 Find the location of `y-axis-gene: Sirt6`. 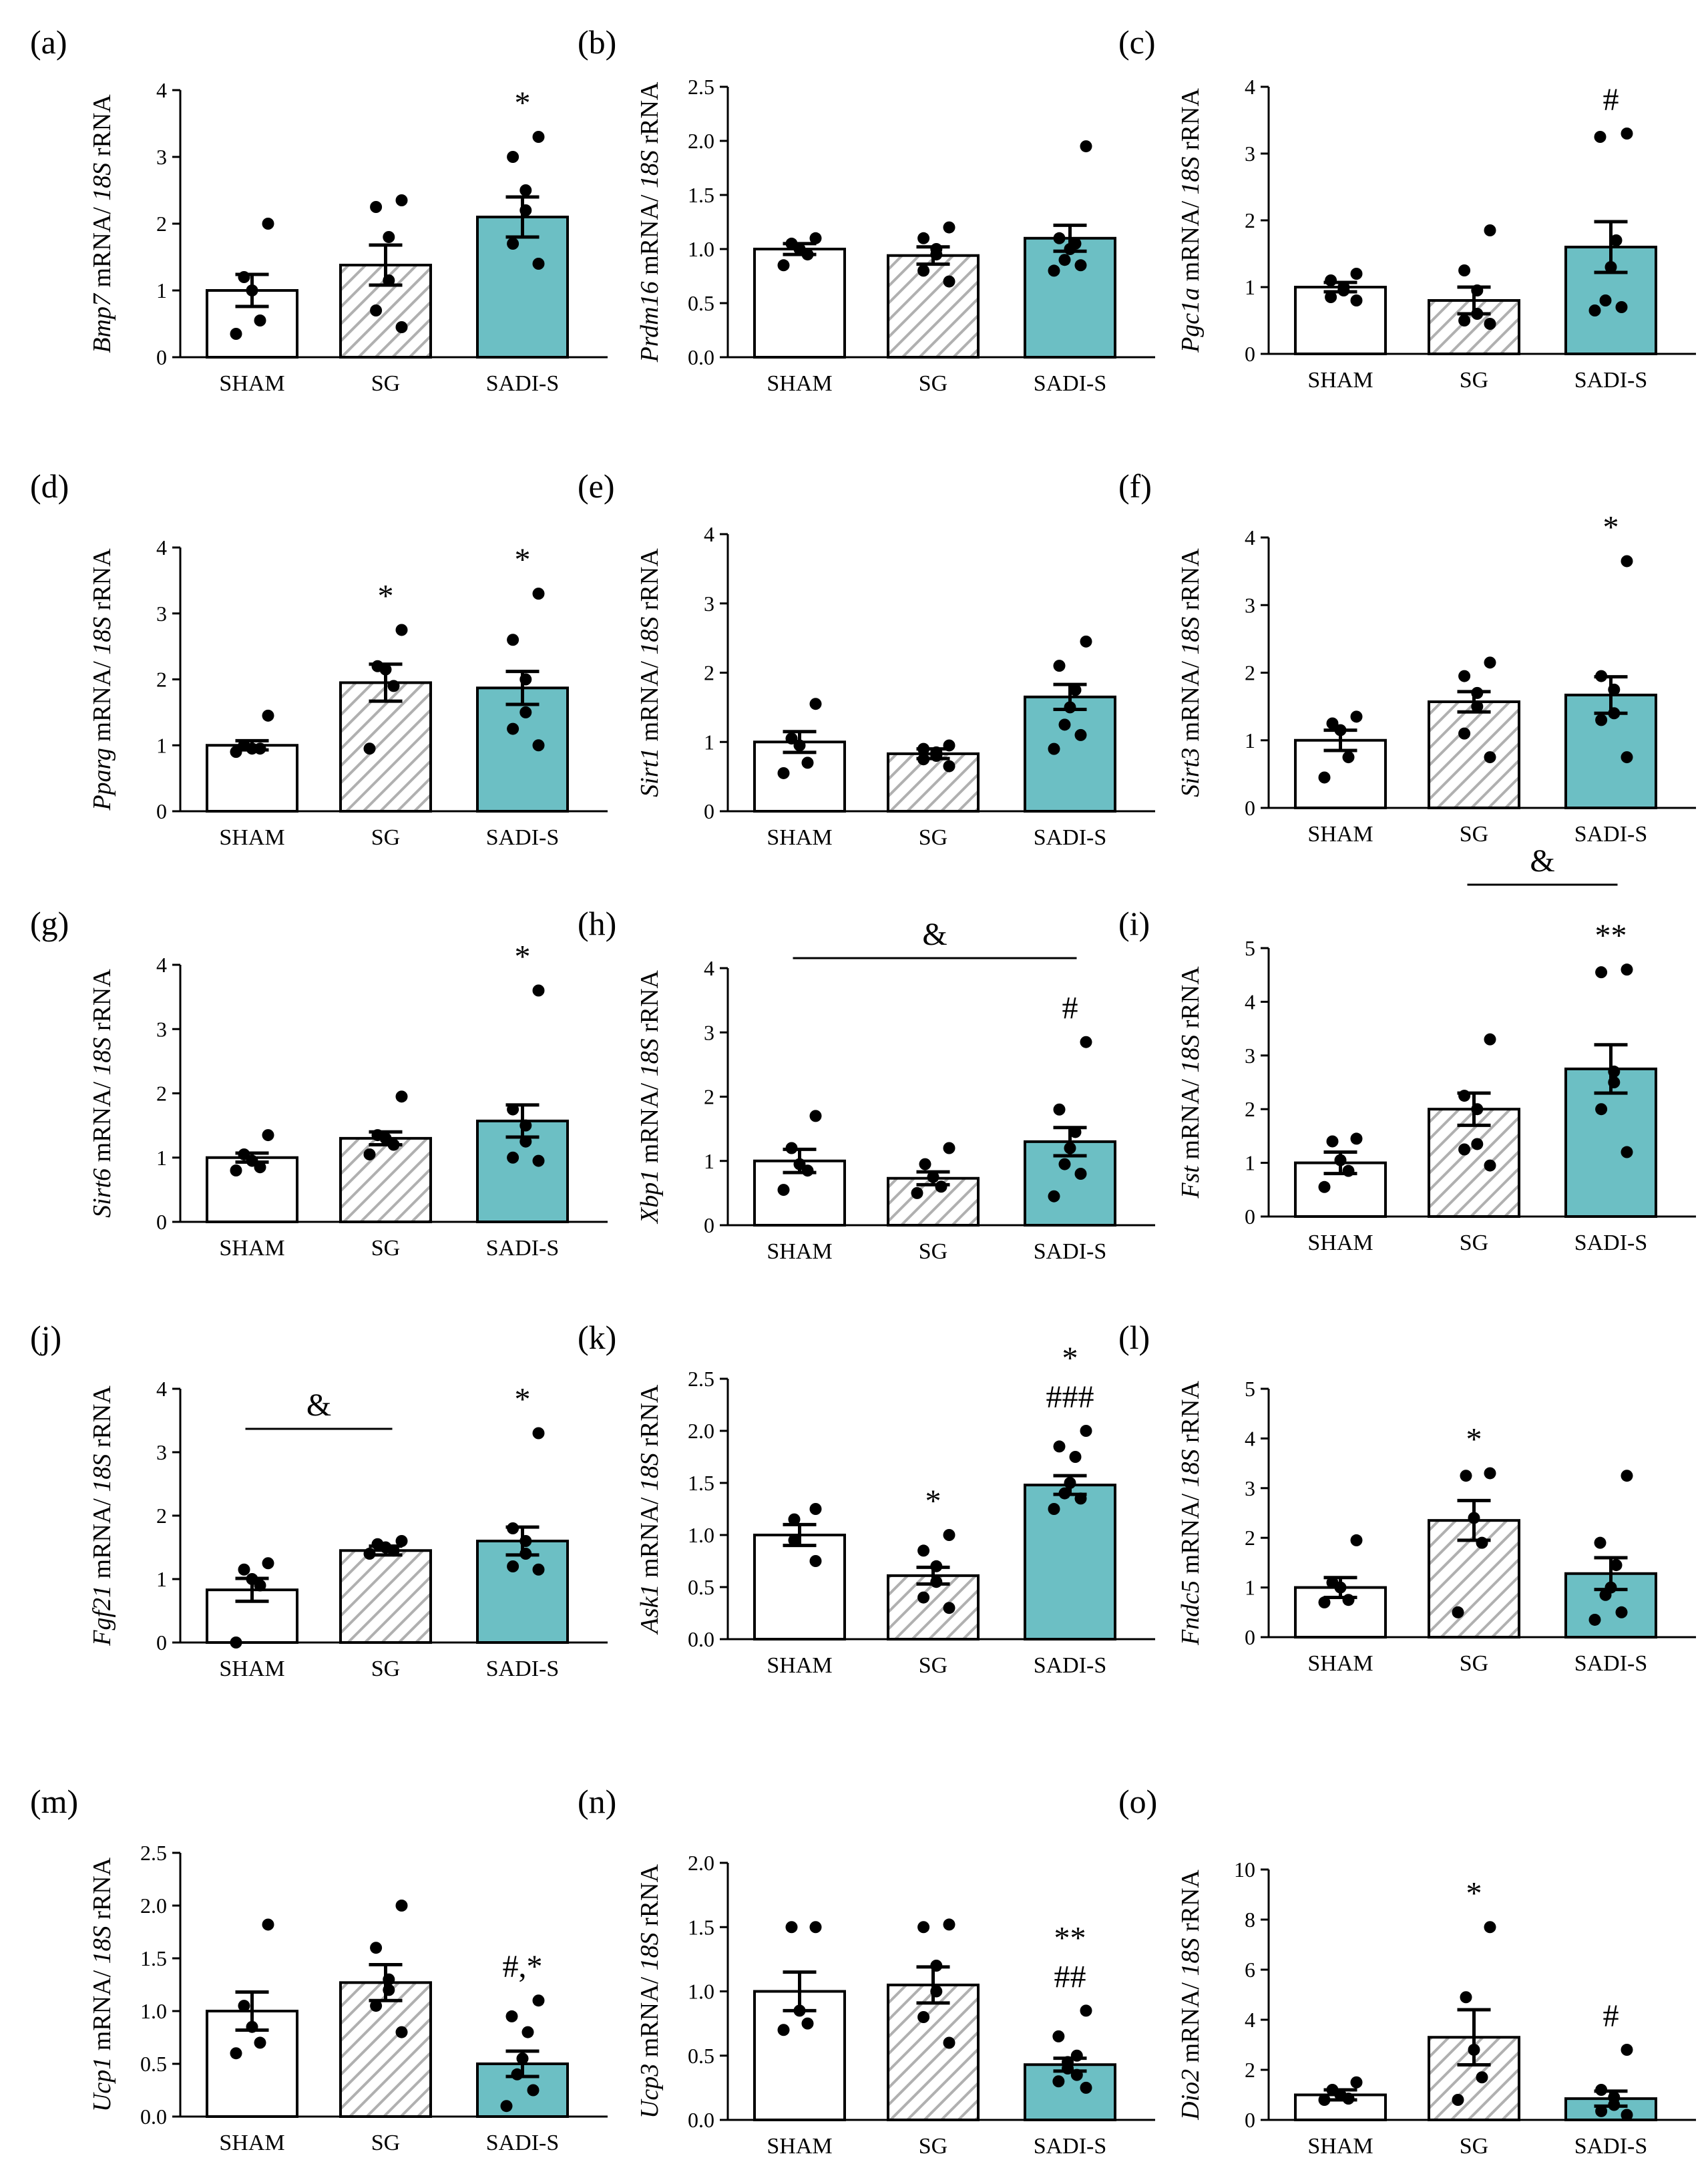

y-axis-gene: Sirt6 is located at coordinates (102, 1193).